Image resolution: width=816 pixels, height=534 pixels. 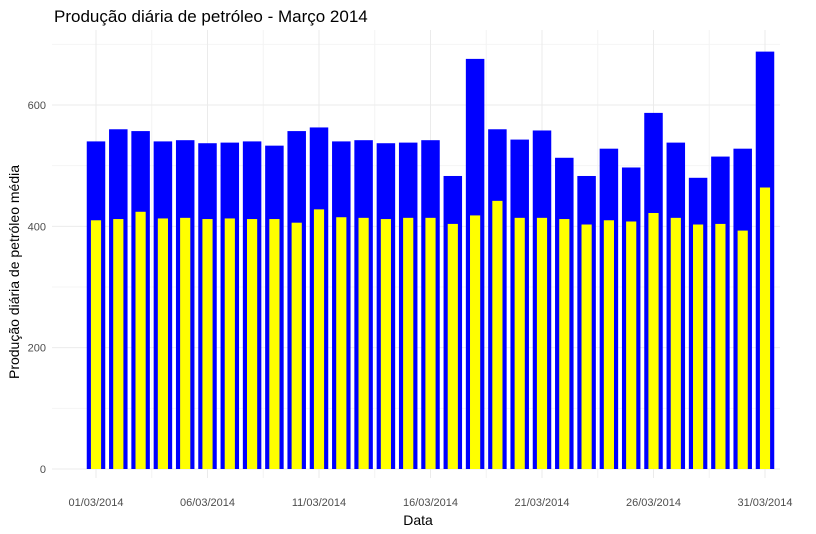 What do you see at coordinates (418, 520) in the screenshot?
I see `x-axis-title: Data` at bounding box center [418, 520].